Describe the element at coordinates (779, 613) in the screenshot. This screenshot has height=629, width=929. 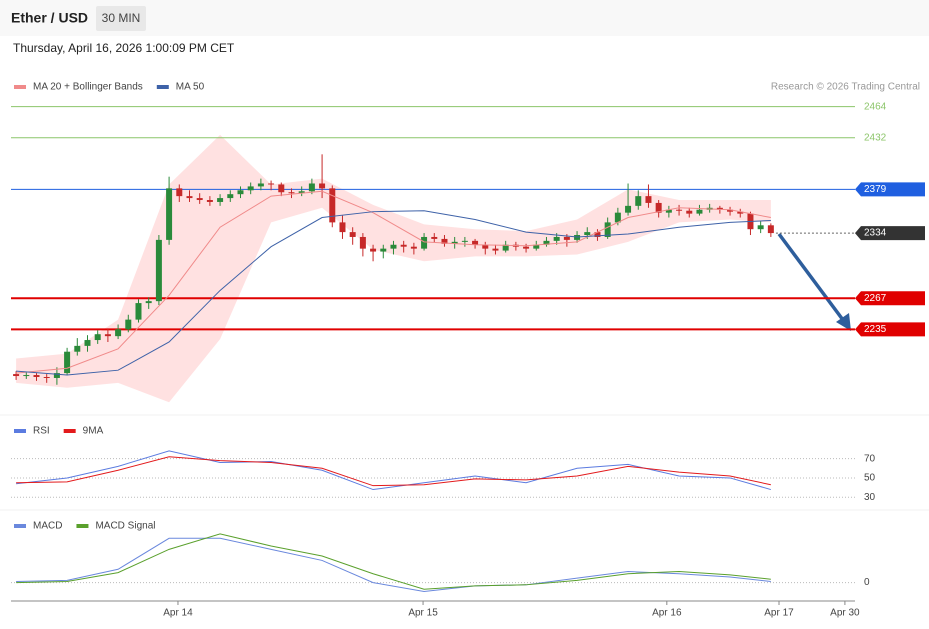
I see `x-tick-label: Apr 17` at that location.